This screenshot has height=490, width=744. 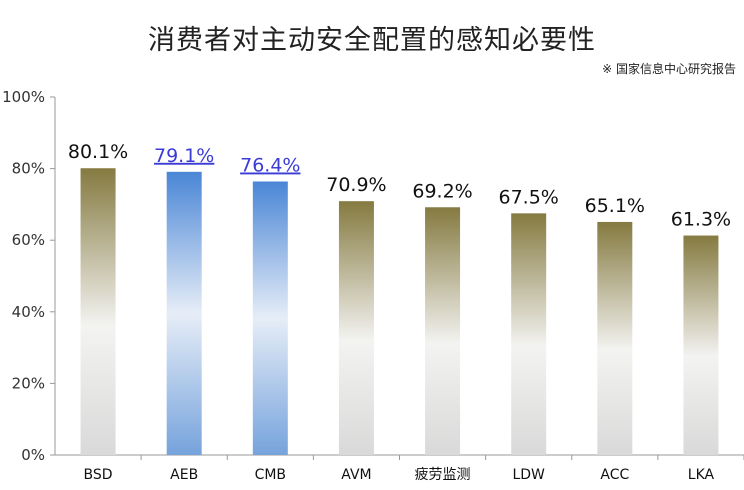 What do you see at coordinates (669, 69) in the screenshot?
I see `source-note: ※ 国家信息中心研究报告` at bounding box center [669, 69].